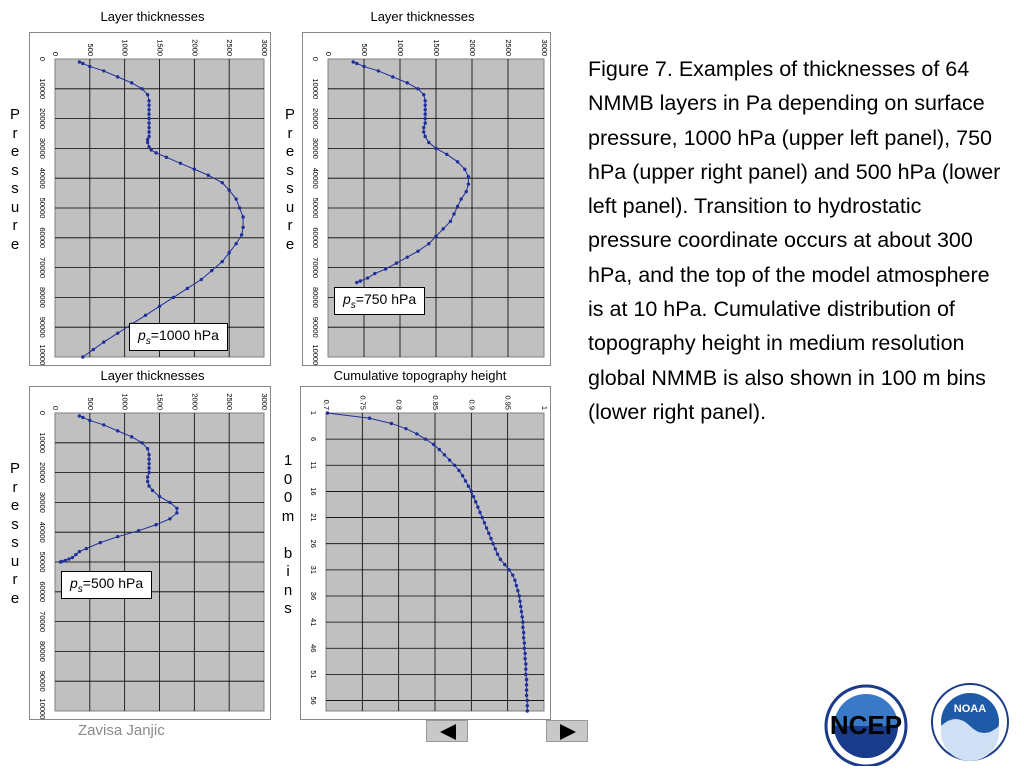 The width and height of the screenshot is (1024, 771). Describe the element at coordinates (328, 54) in the screenshot. I see `x-tick-label: 0` at that location.